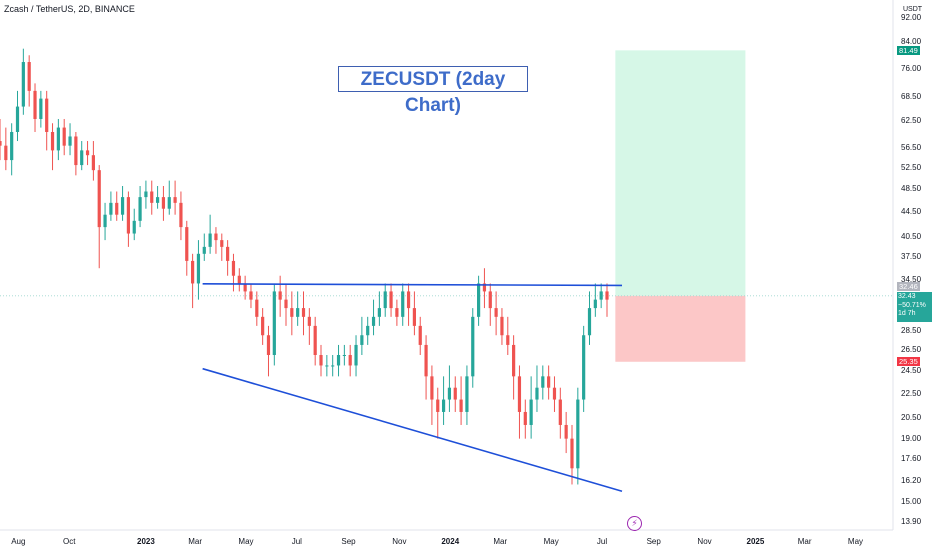  I want to click on x-tick-label: Nov, so click(399, 541).